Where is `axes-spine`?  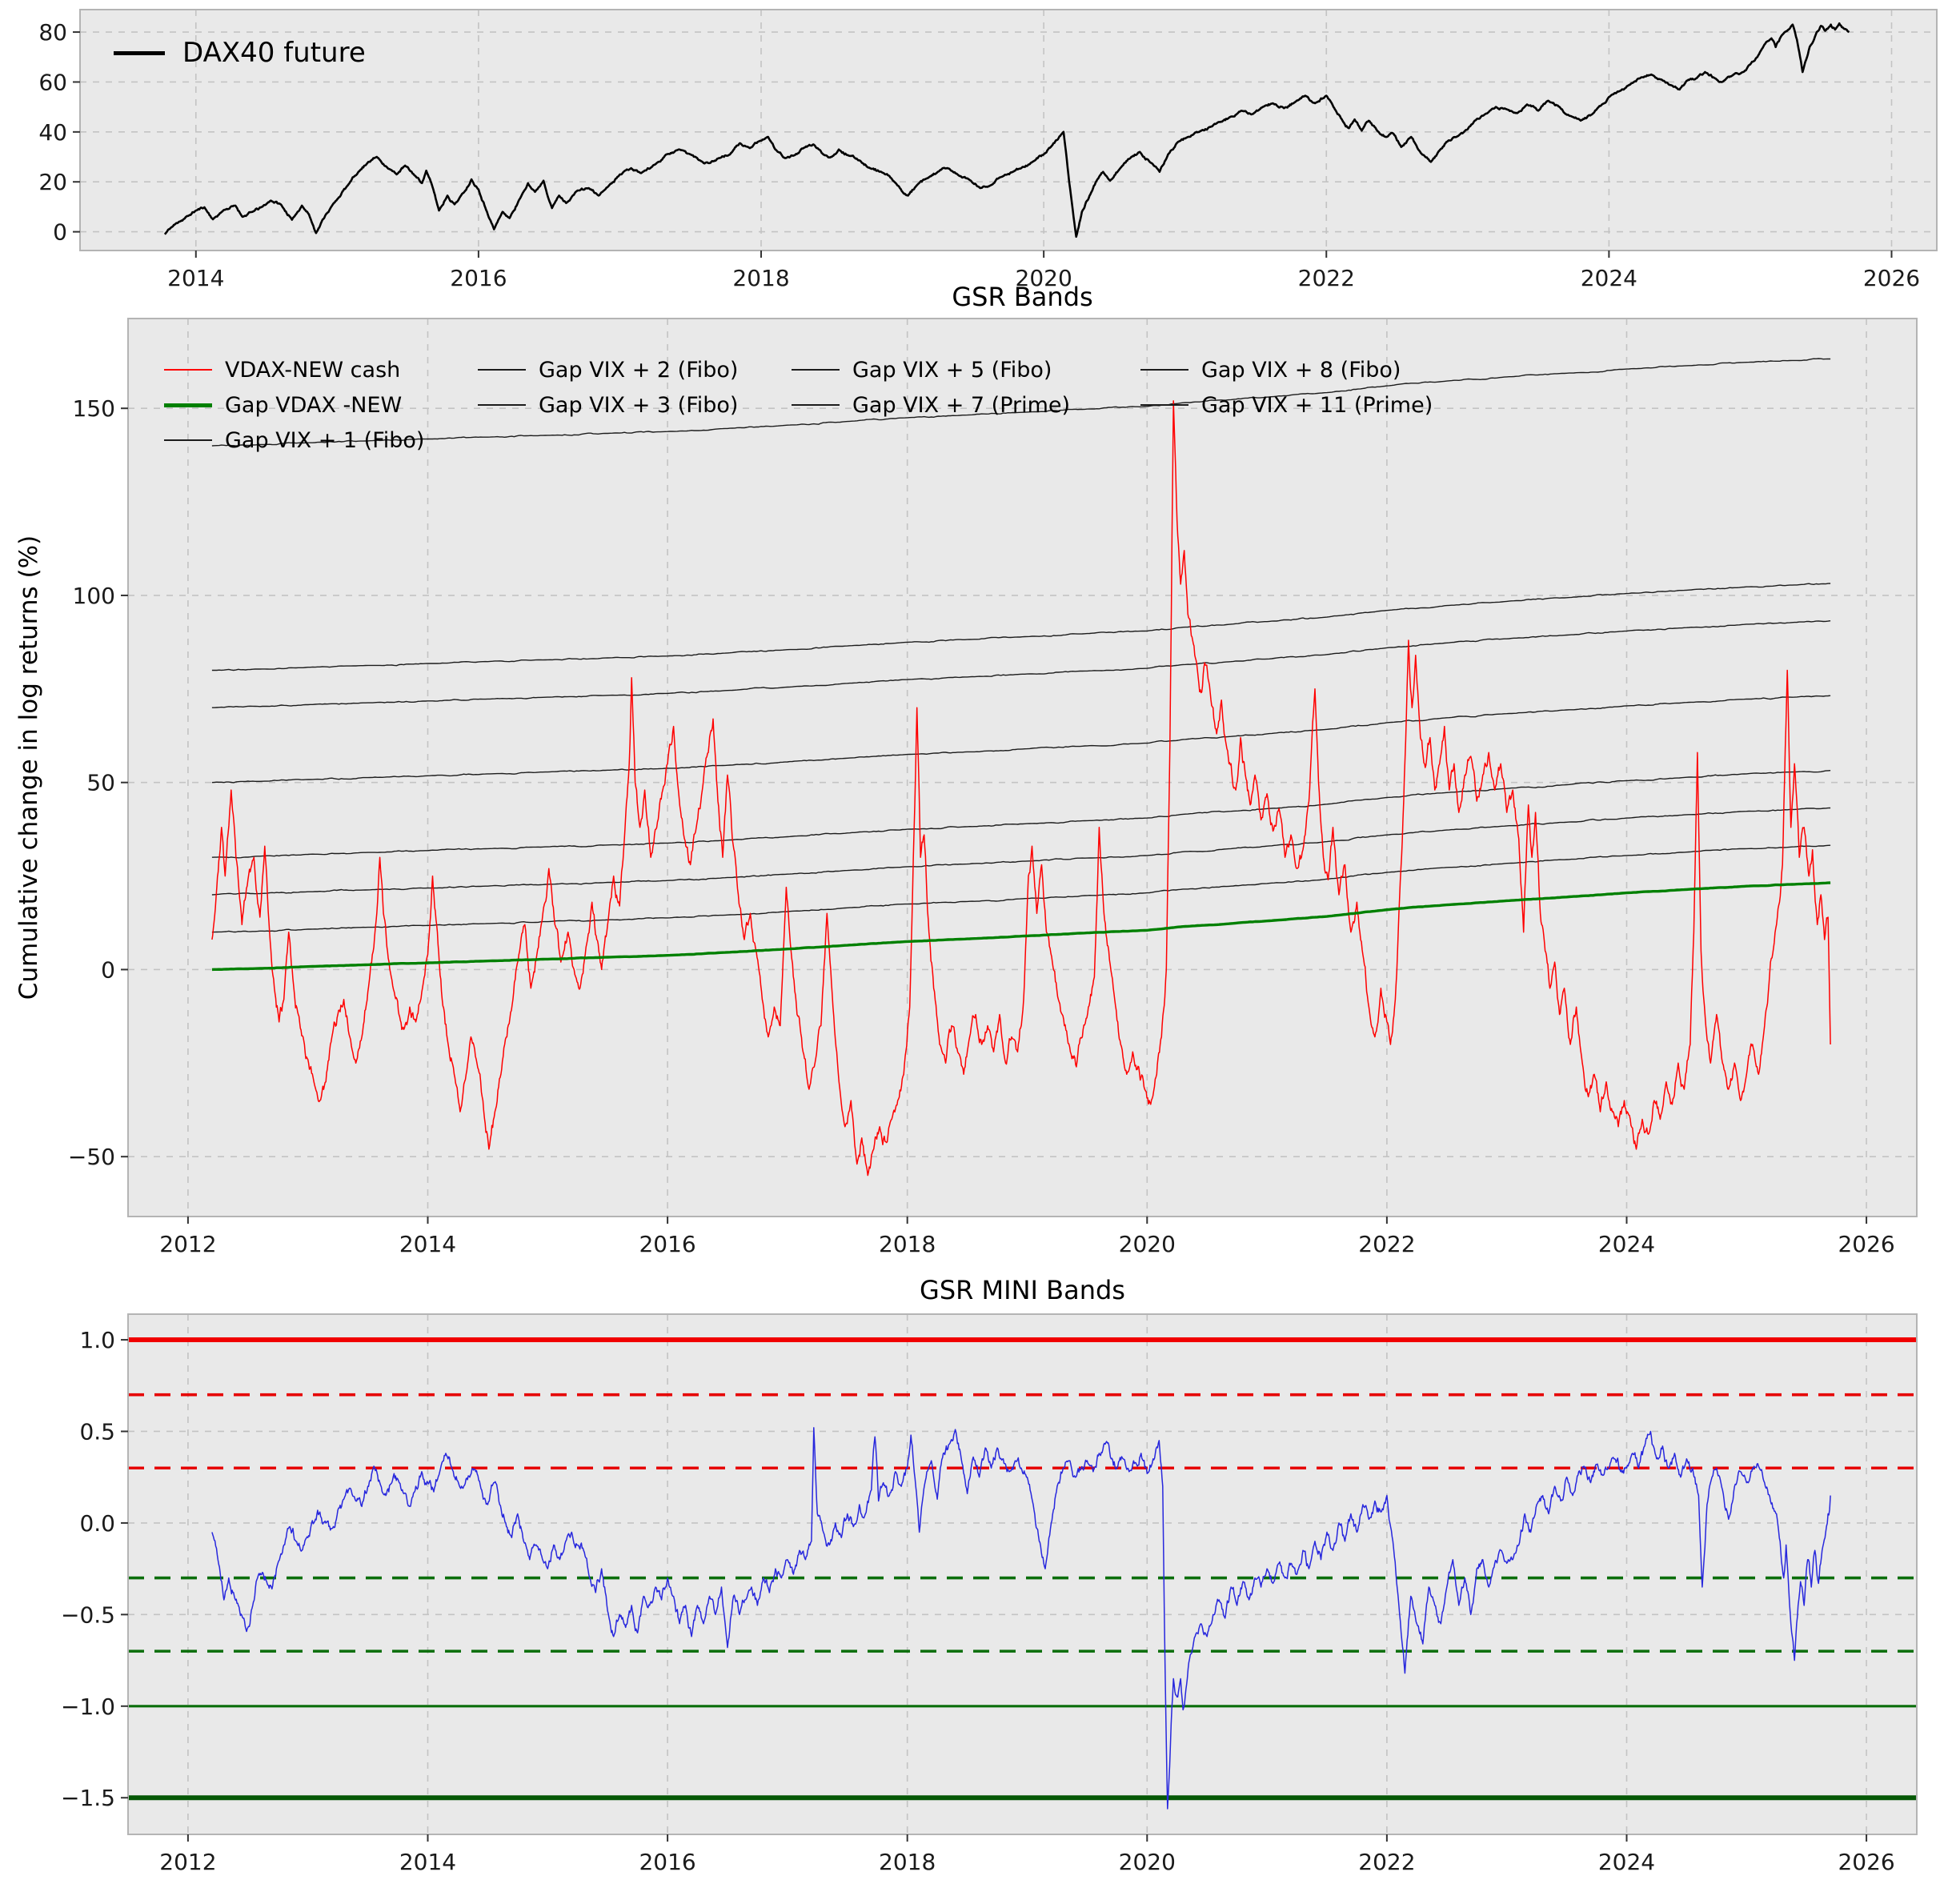 axes-spine is located at coordinates (1008, 130).